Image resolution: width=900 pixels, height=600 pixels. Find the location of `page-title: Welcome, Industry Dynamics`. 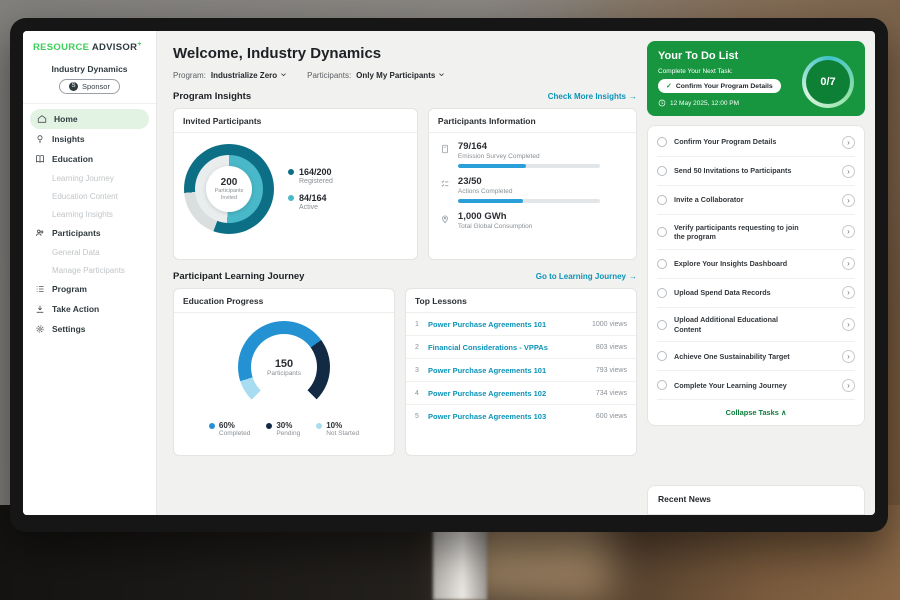

page-title: Welcome, Industry Dynamics is located at coordinates (277, 53).